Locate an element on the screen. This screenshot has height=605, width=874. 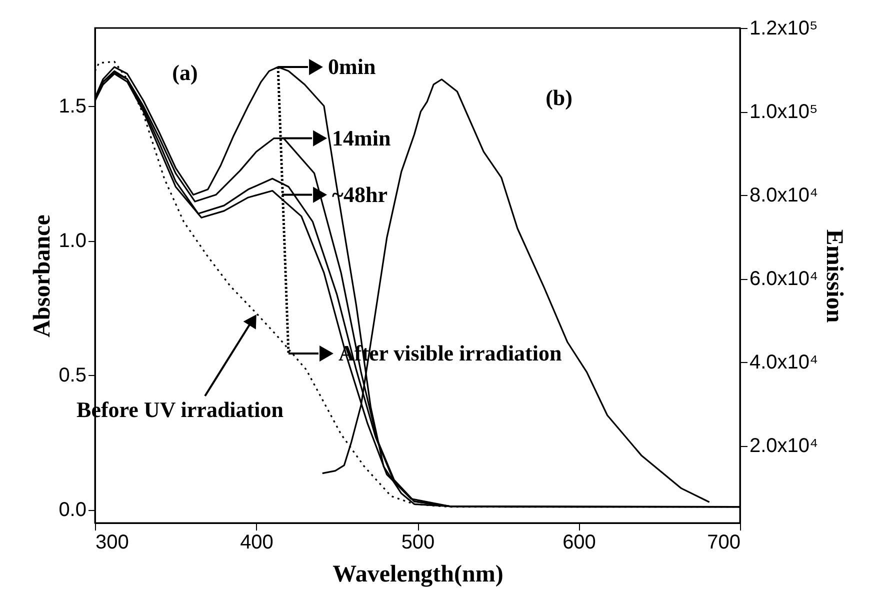
y-tick-label: 1.5 is located at coordinates (72, 107).